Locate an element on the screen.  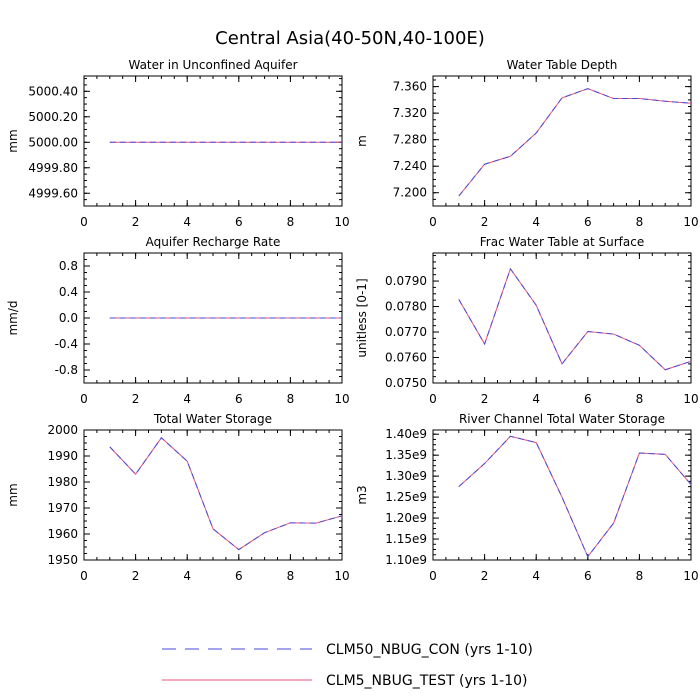
y-tick-label: 1.20e9 is located at coordinates (406, 518).